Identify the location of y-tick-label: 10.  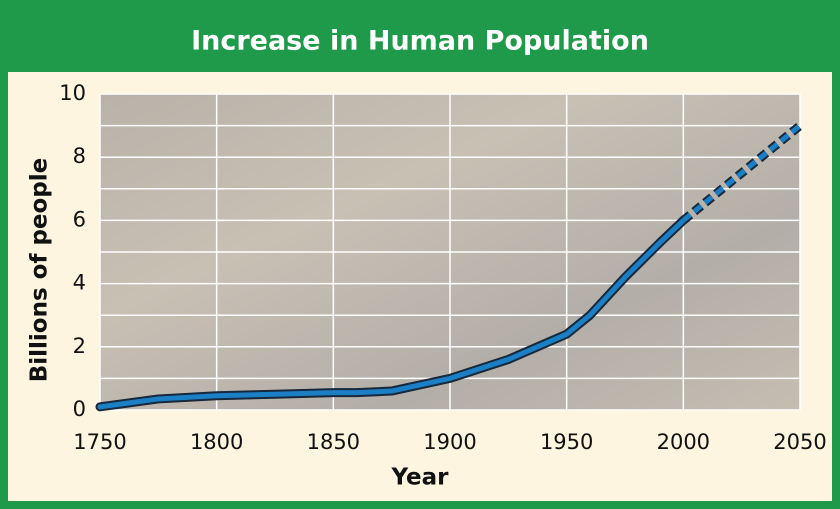
(72, 93).